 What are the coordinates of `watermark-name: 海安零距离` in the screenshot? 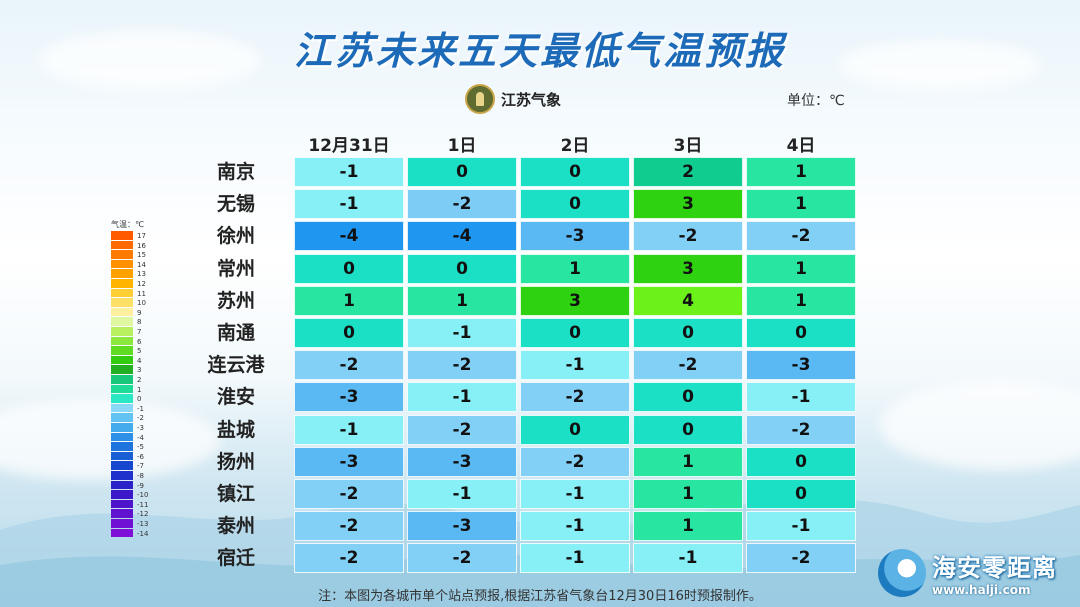 It's located at (994, 568).